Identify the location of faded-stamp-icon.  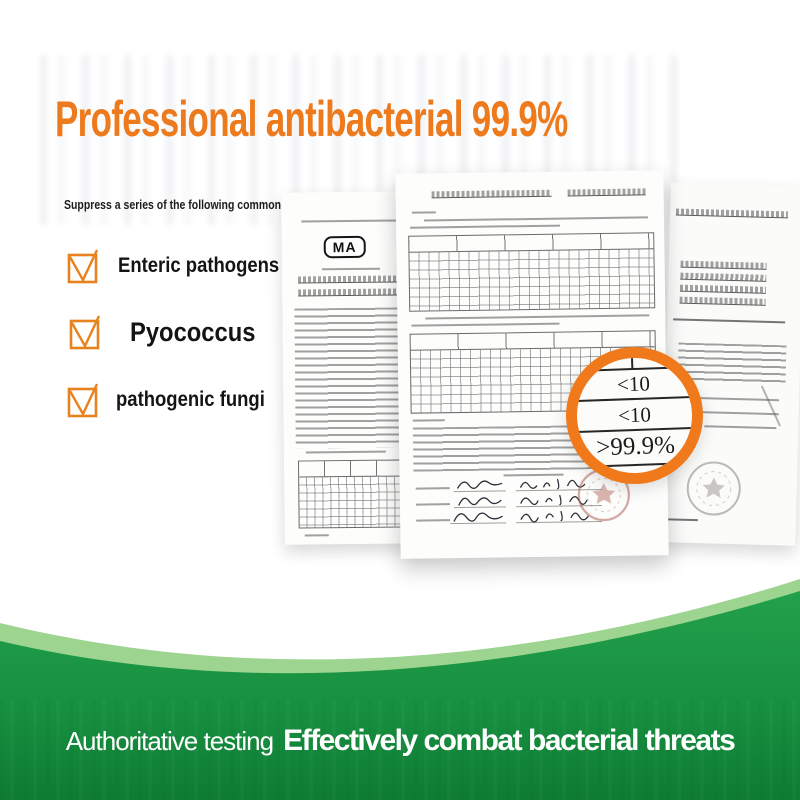
(713, 488).